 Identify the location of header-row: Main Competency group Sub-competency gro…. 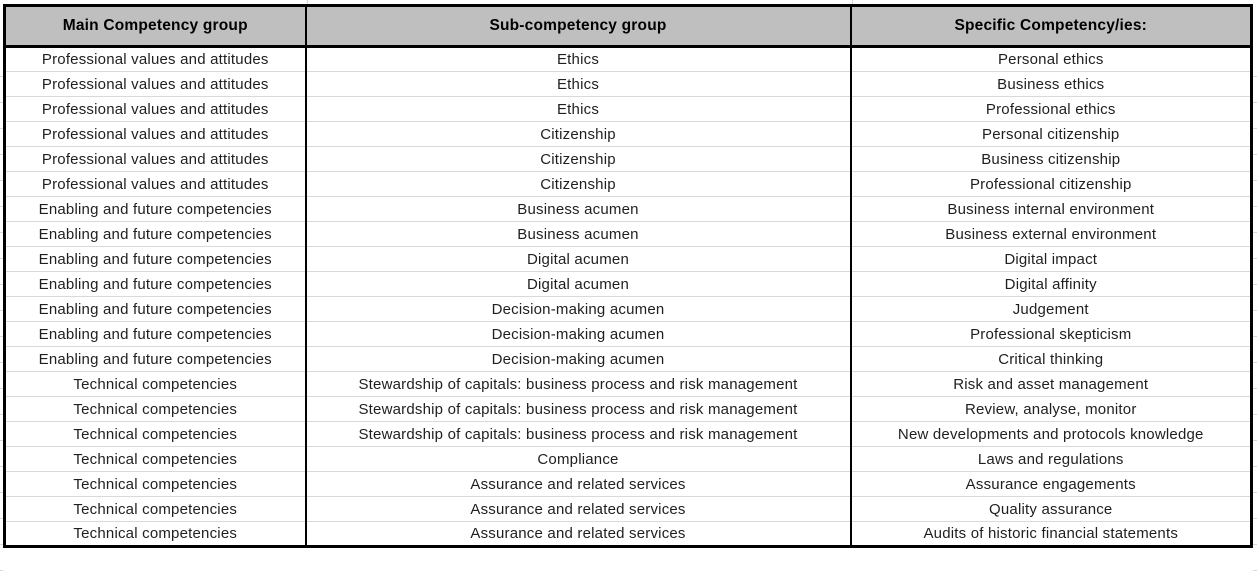
(628, 26).